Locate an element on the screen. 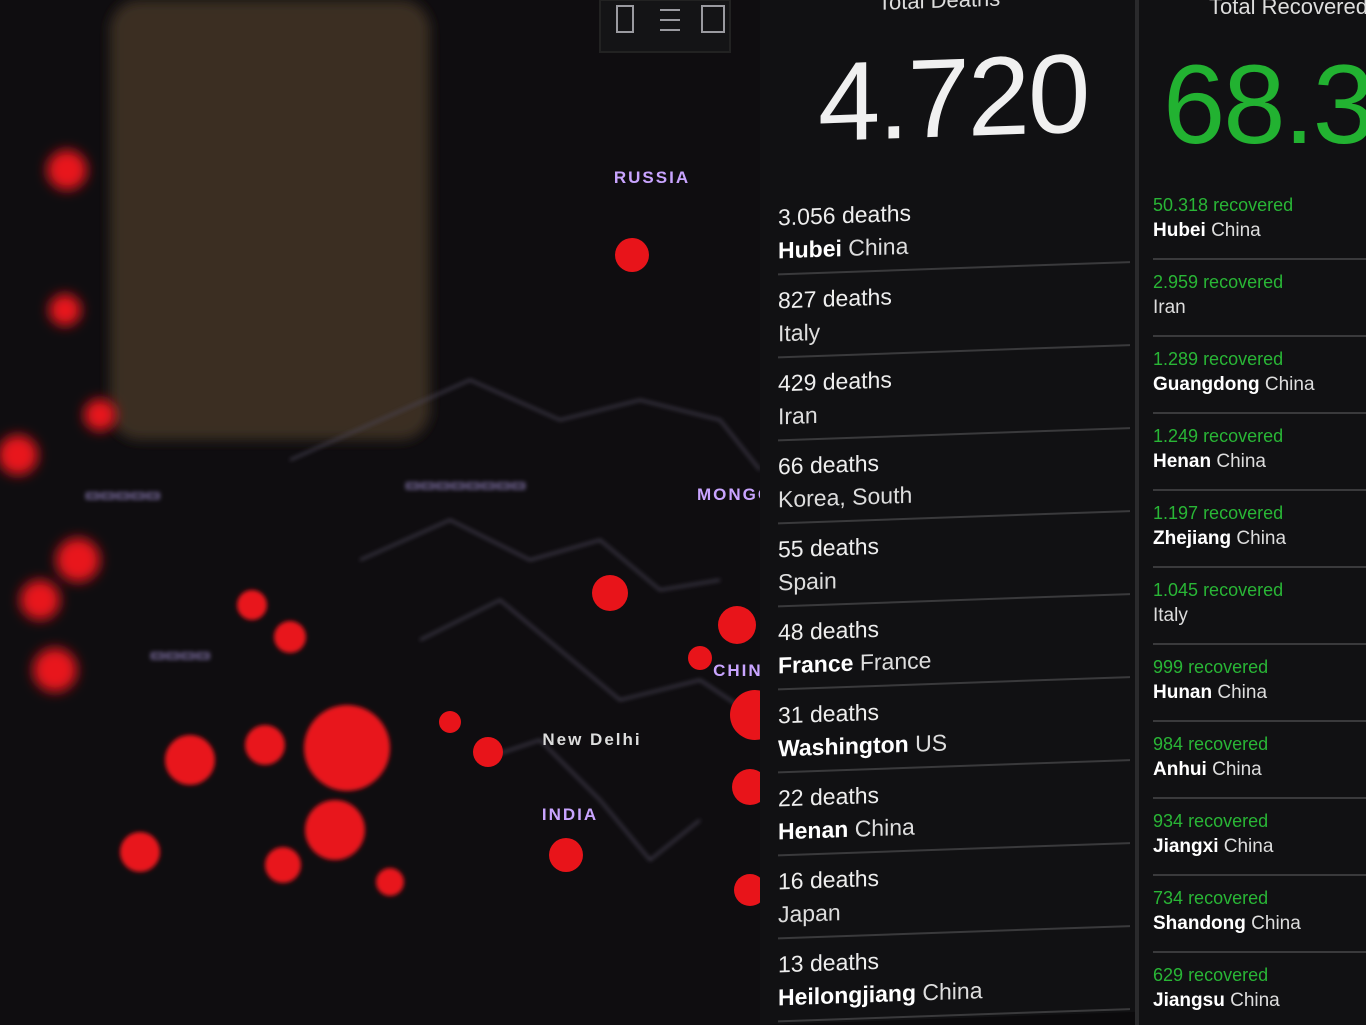  deaths-total: 4.720 is located at coordinates (953, 97).